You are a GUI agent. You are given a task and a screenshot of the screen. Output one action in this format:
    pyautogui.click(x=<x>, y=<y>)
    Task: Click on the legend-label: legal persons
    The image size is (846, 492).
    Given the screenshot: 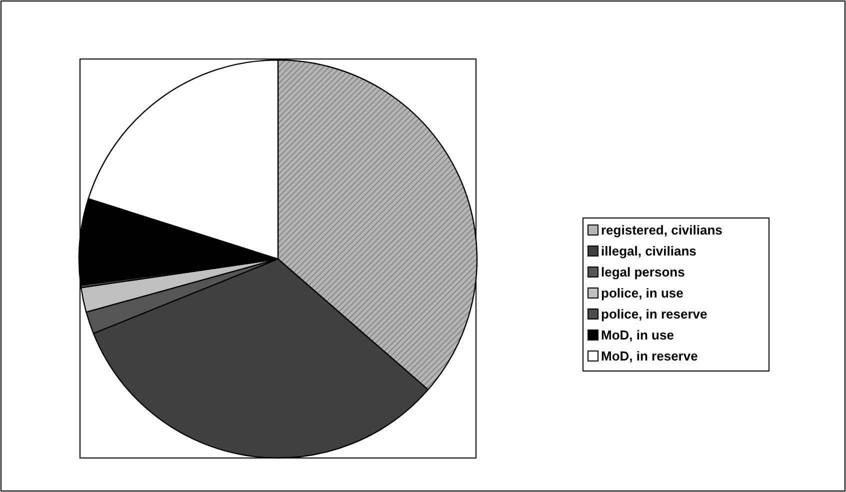 What is the action you would take?
    pyautogui.click(x=643, y=272)
    